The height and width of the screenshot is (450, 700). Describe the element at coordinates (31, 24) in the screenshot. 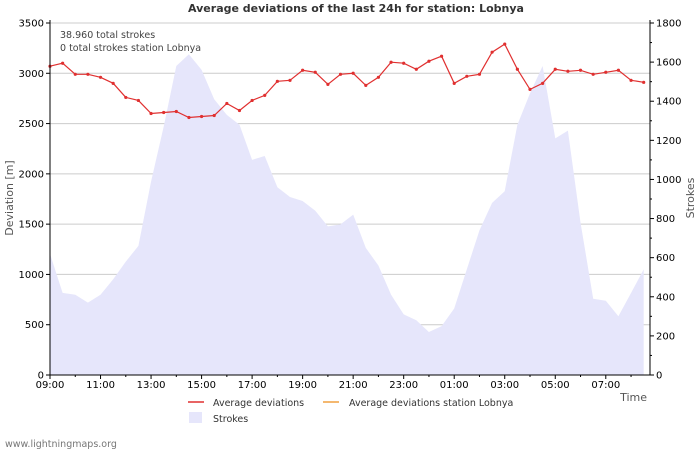

I see `left-tick-label: 3500` at that location.